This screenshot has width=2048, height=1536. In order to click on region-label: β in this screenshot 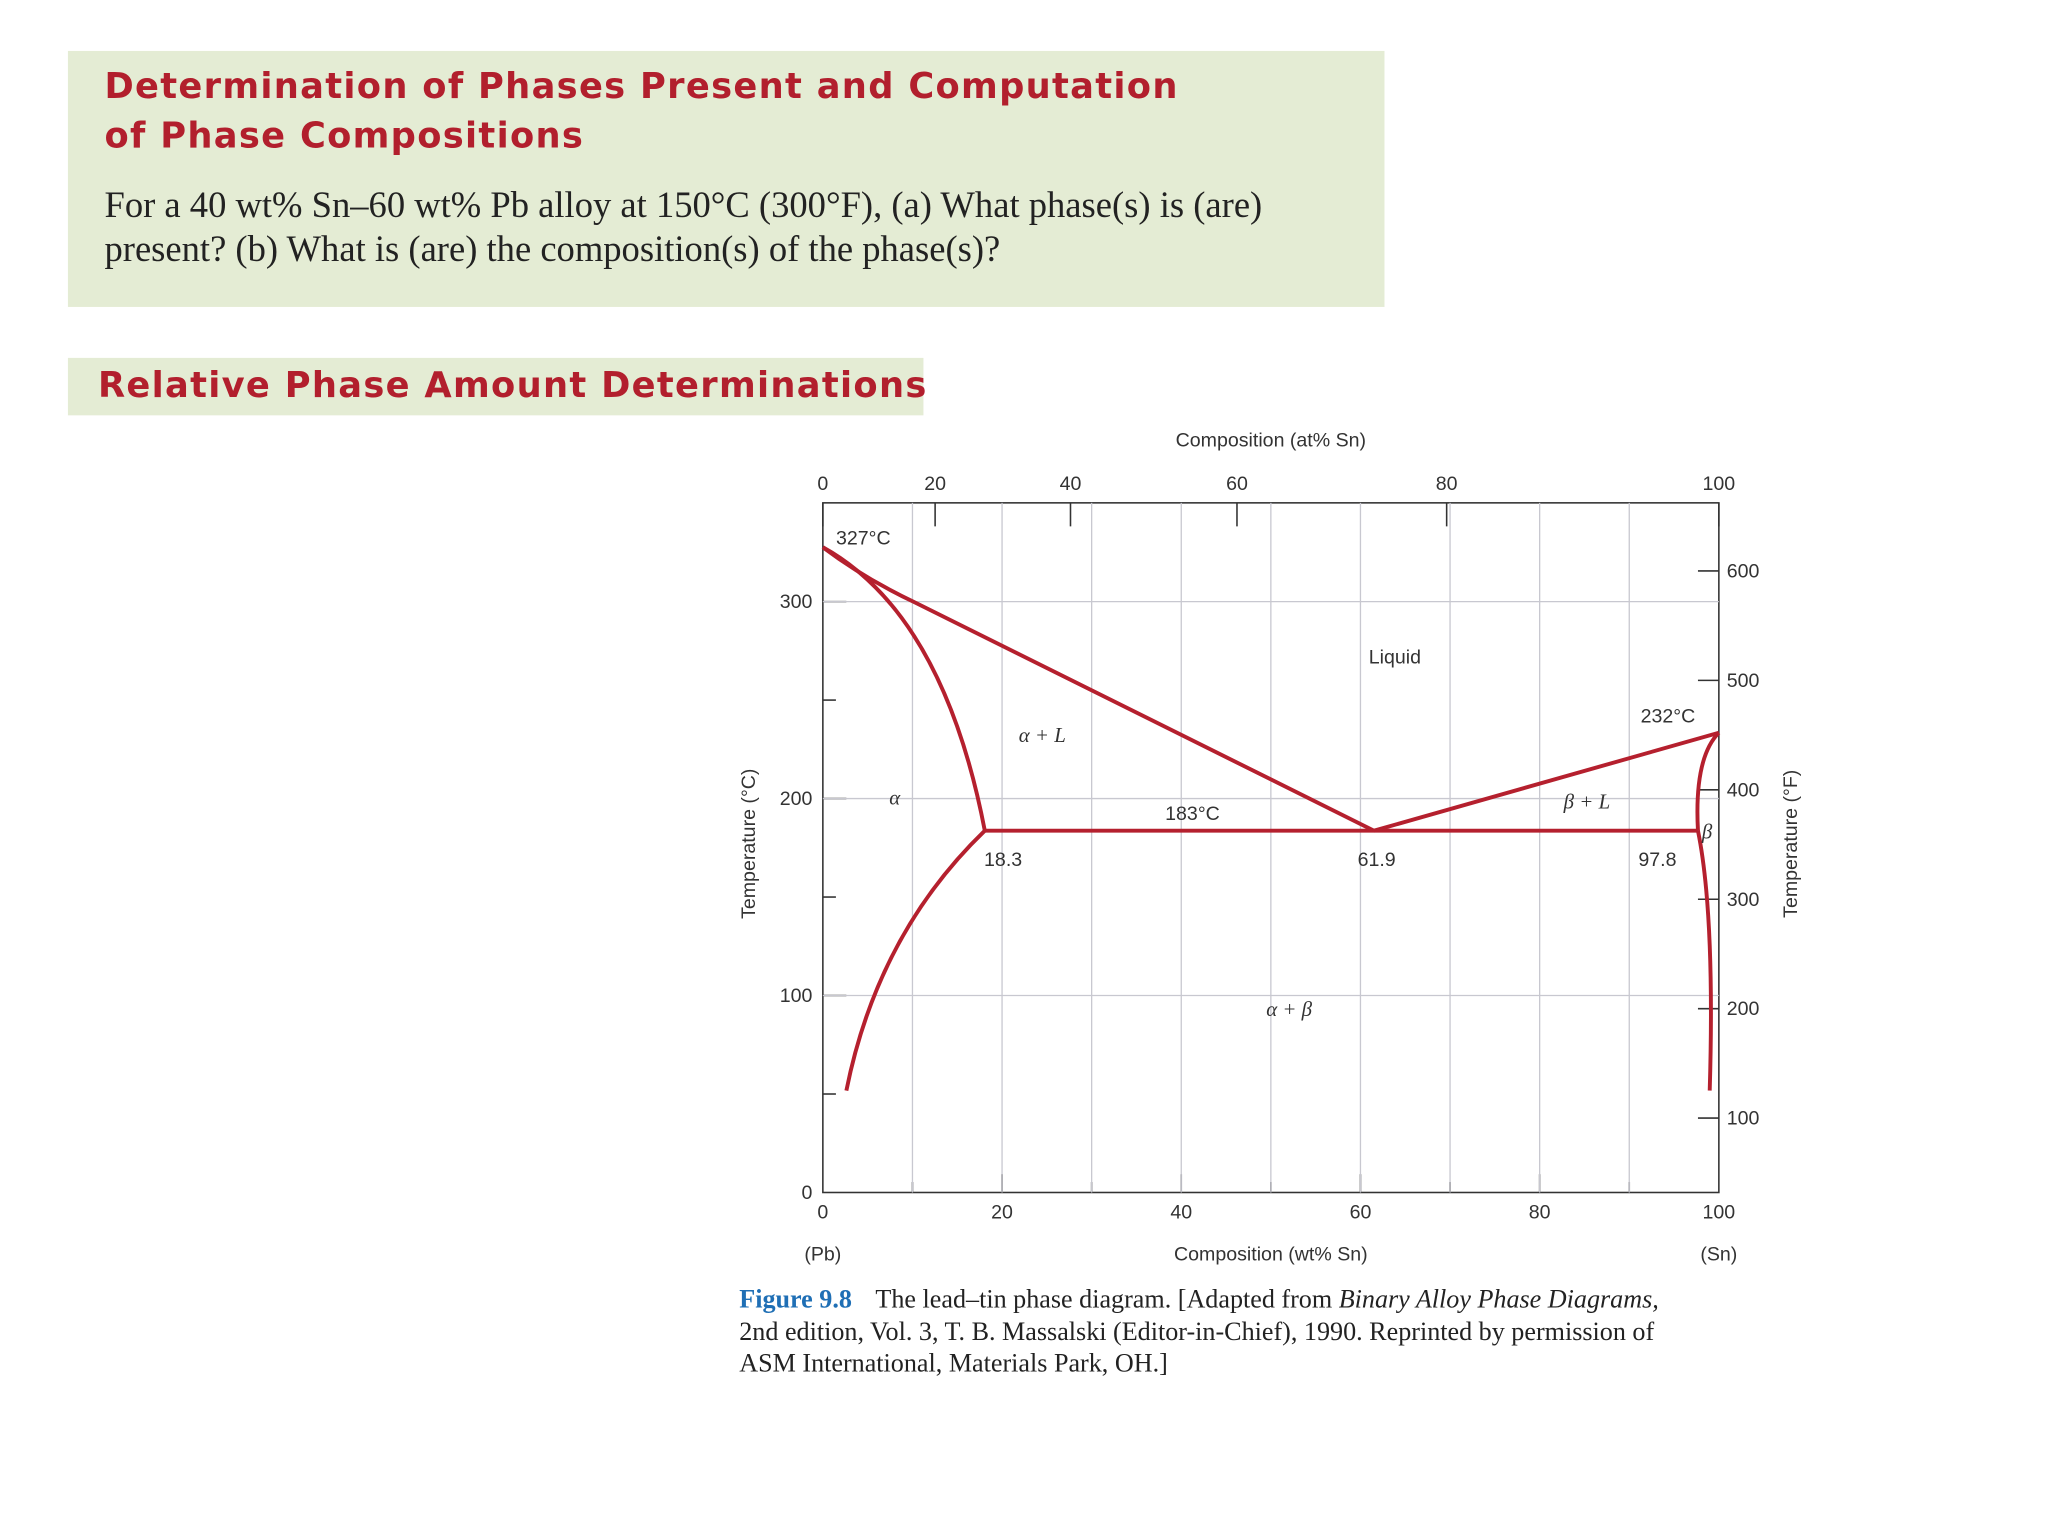, I will do `click(1707, 832)`.